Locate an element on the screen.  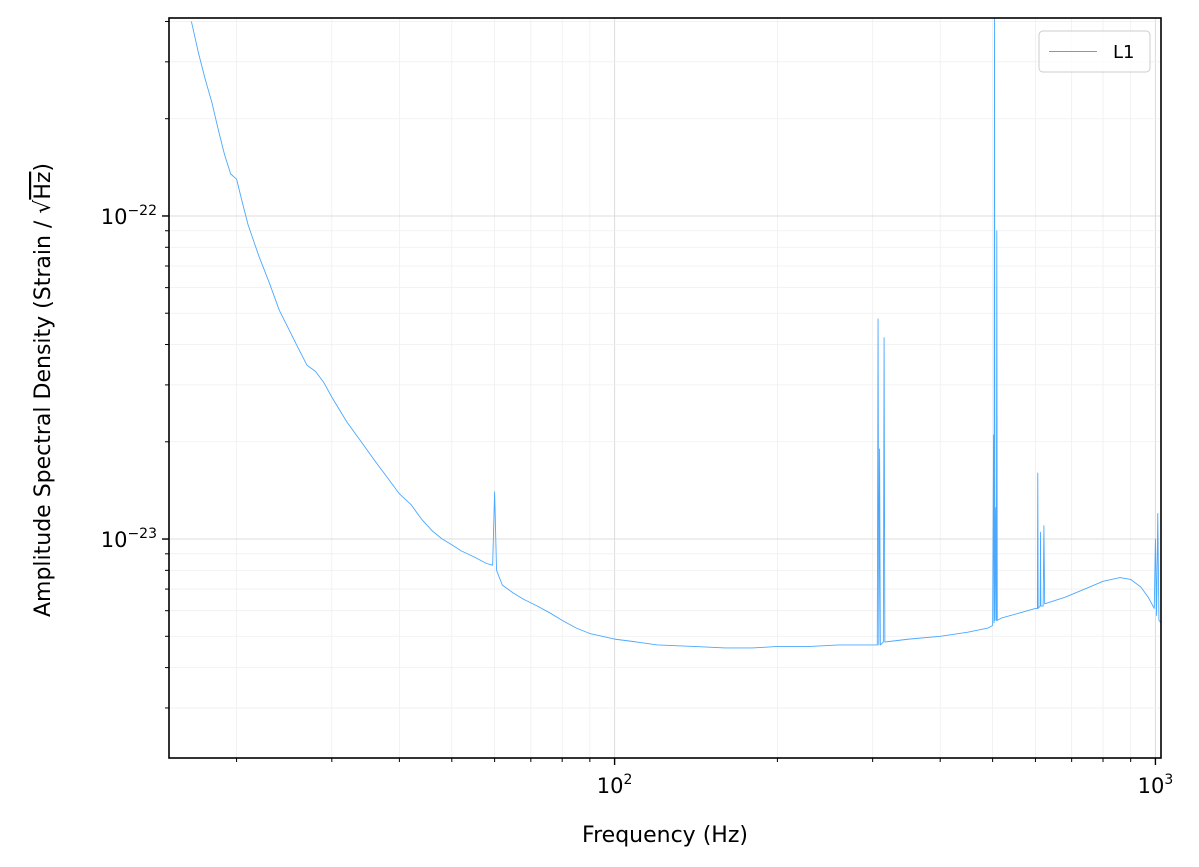
y-axis-title-suffix: ) is located at coordinates (43, 167).